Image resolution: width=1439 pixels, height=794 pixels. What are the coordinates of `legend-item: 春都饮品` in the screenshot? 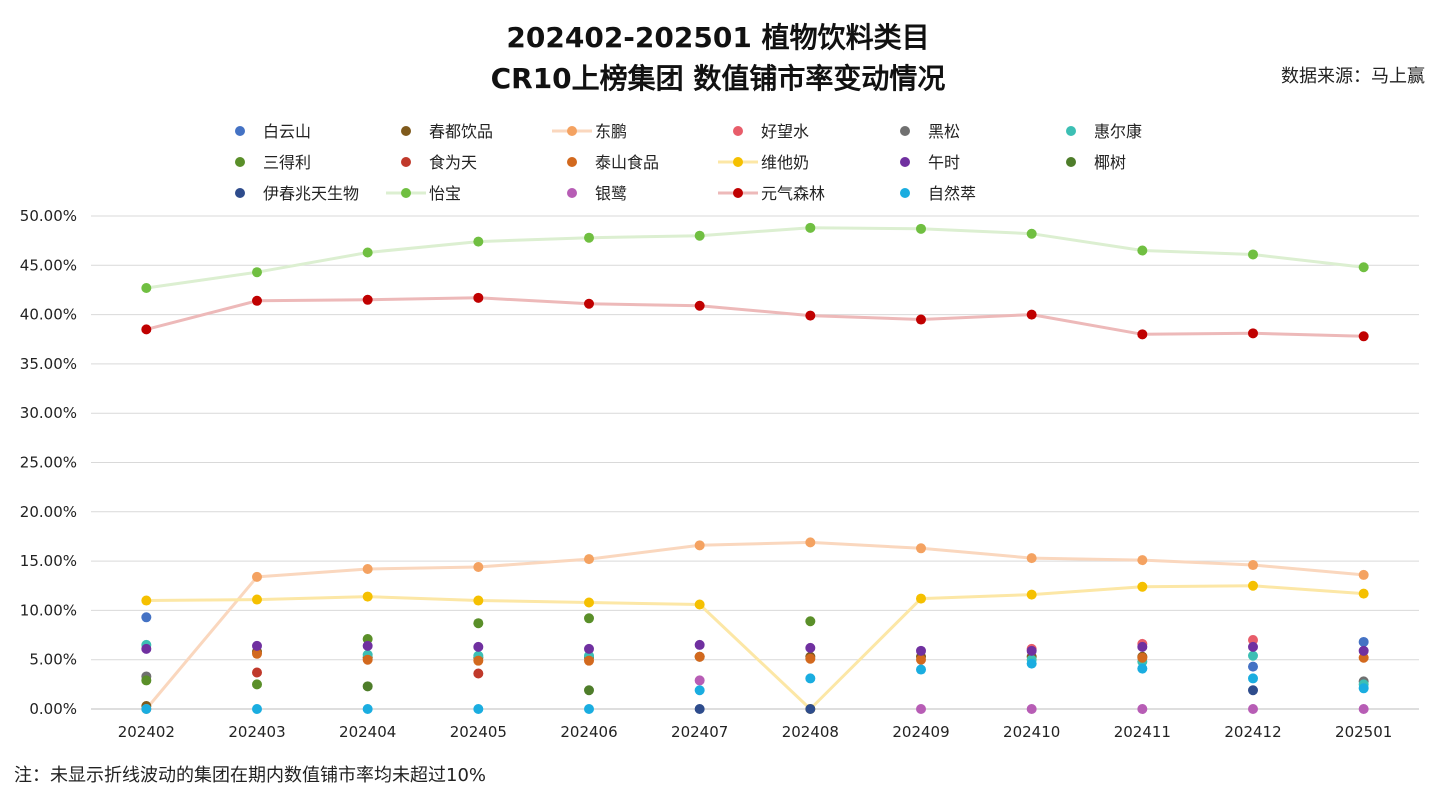 It's located at (447, 131).